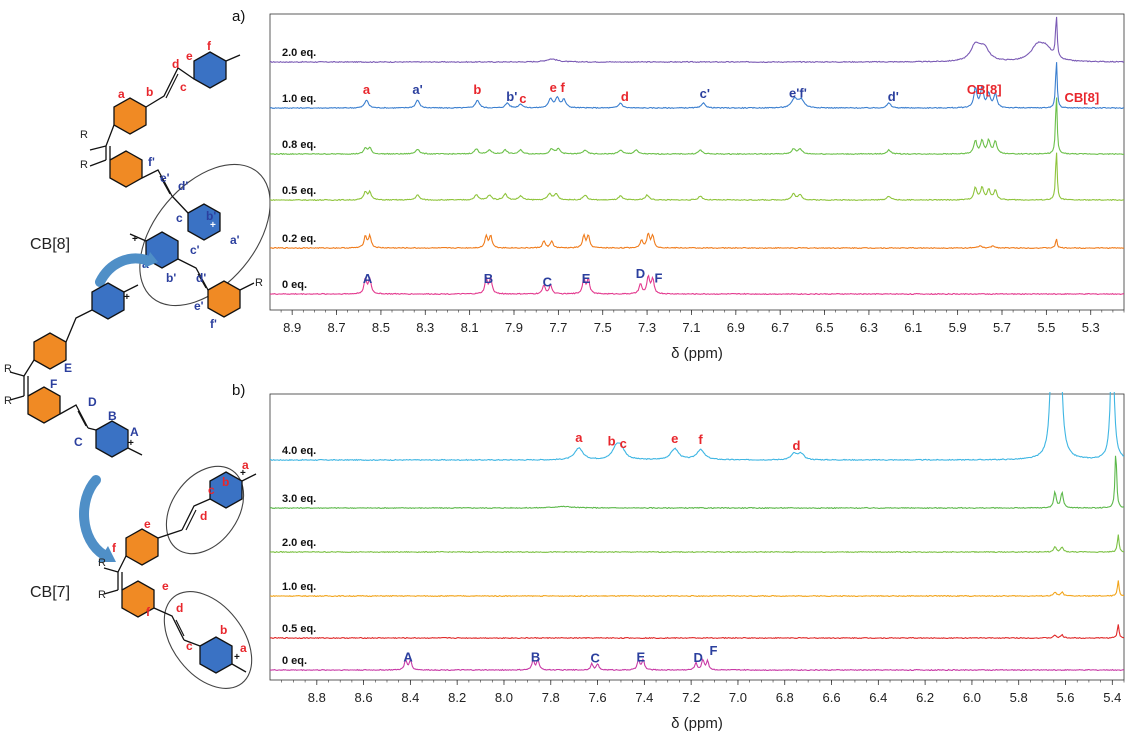 This screenshot has width=1128, height=753. Describe the element at coordinates (972, 697) in the screenshot. I see `x-tick-label: 6.0` at that location.